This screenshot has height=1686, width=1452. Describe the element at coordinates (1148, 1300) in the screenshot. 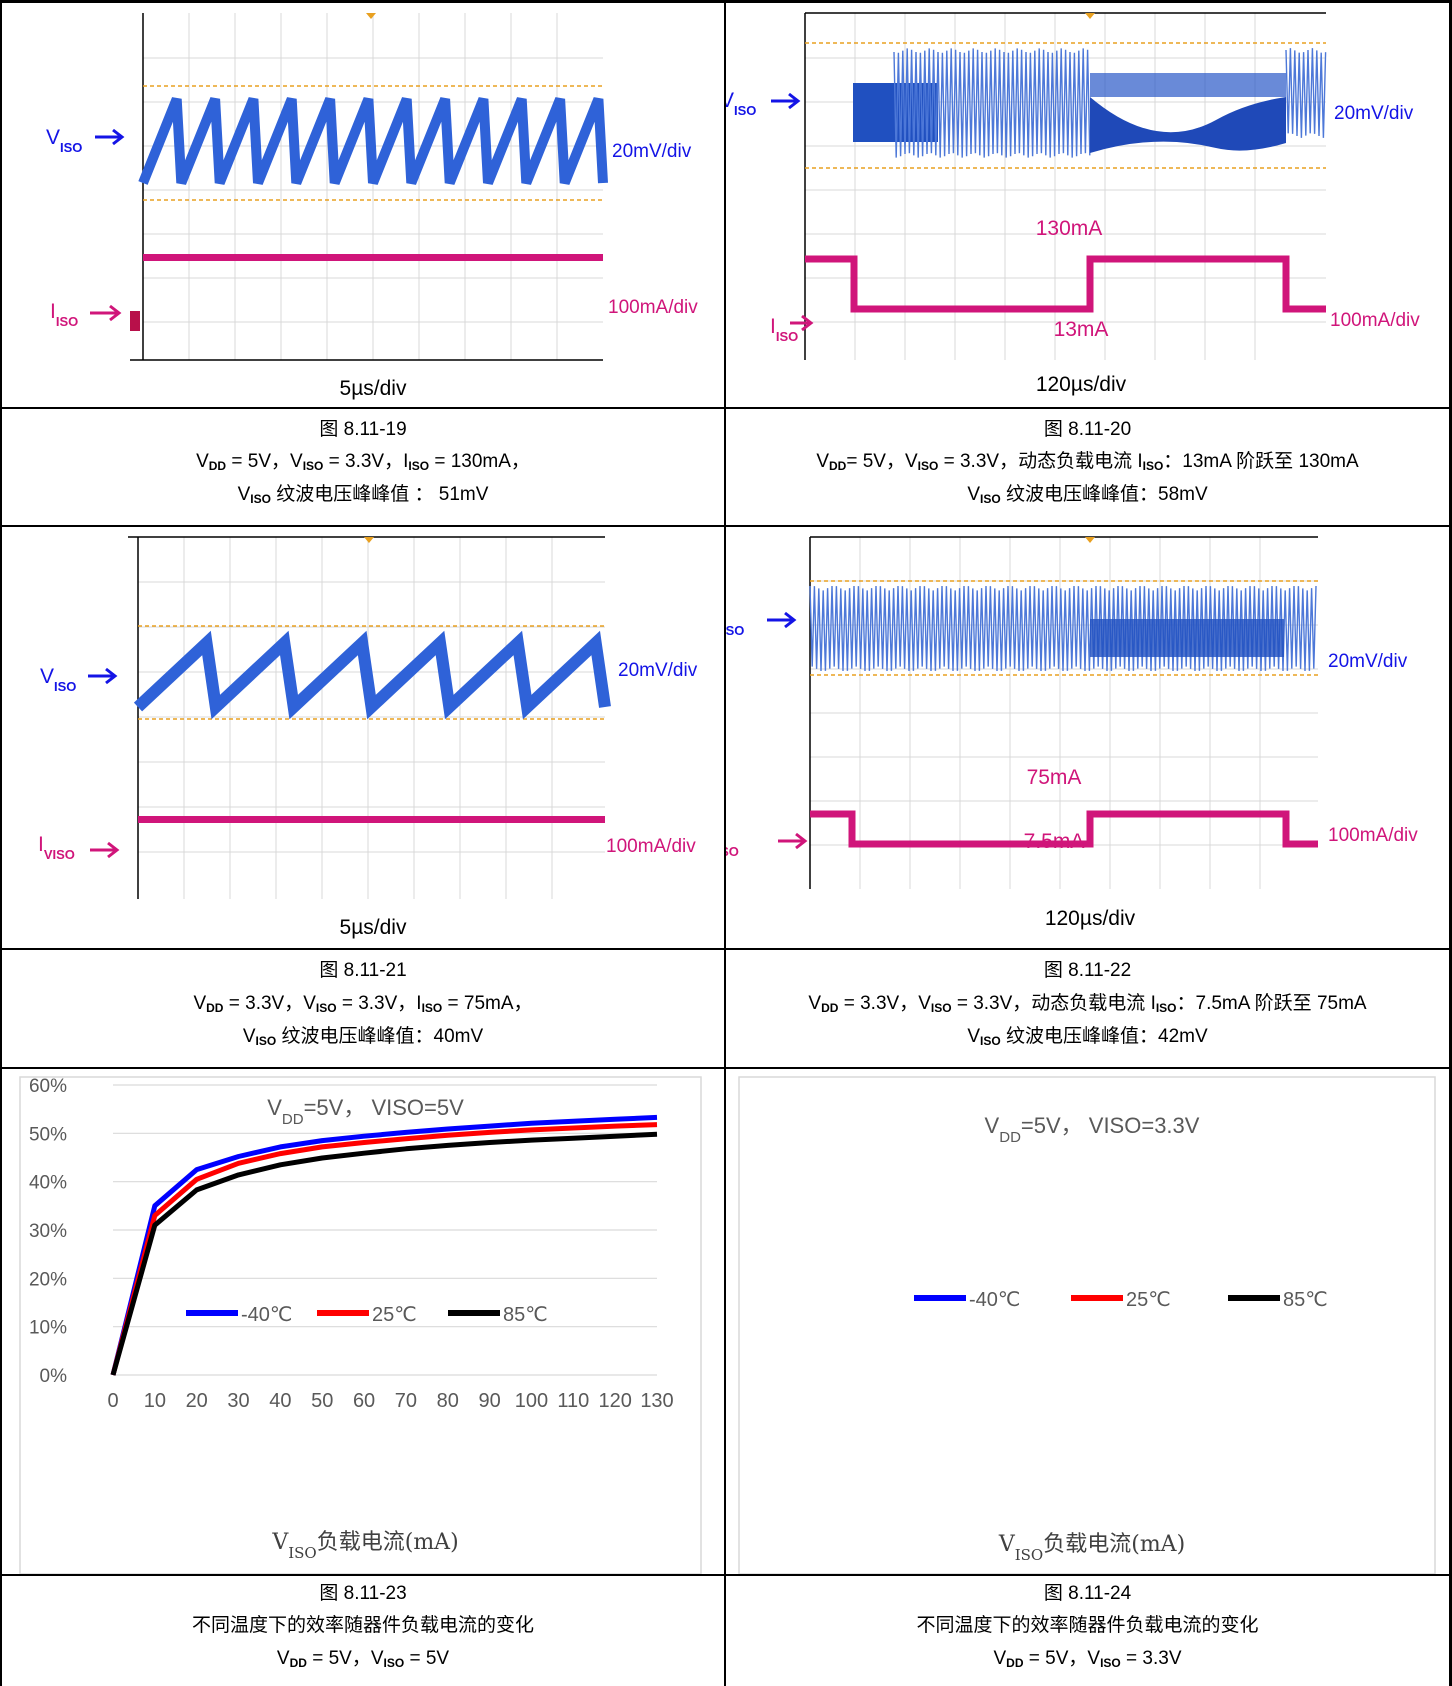

I see `legend-label: 25℃` at that location.